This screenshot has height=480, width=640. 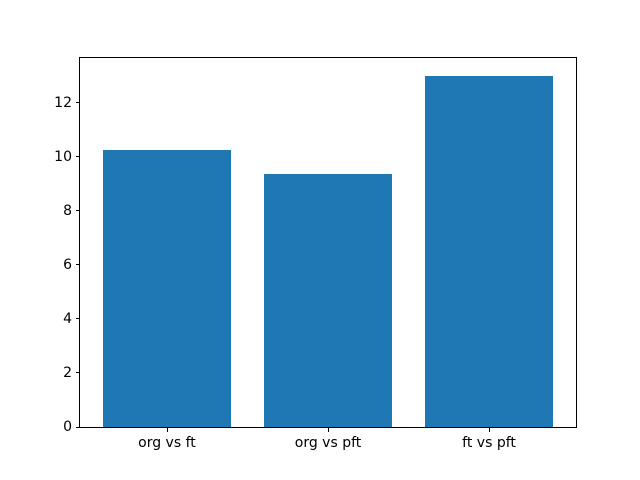 I want to click on x-tick-label: ft vs pft, so click(x=489, y=443).